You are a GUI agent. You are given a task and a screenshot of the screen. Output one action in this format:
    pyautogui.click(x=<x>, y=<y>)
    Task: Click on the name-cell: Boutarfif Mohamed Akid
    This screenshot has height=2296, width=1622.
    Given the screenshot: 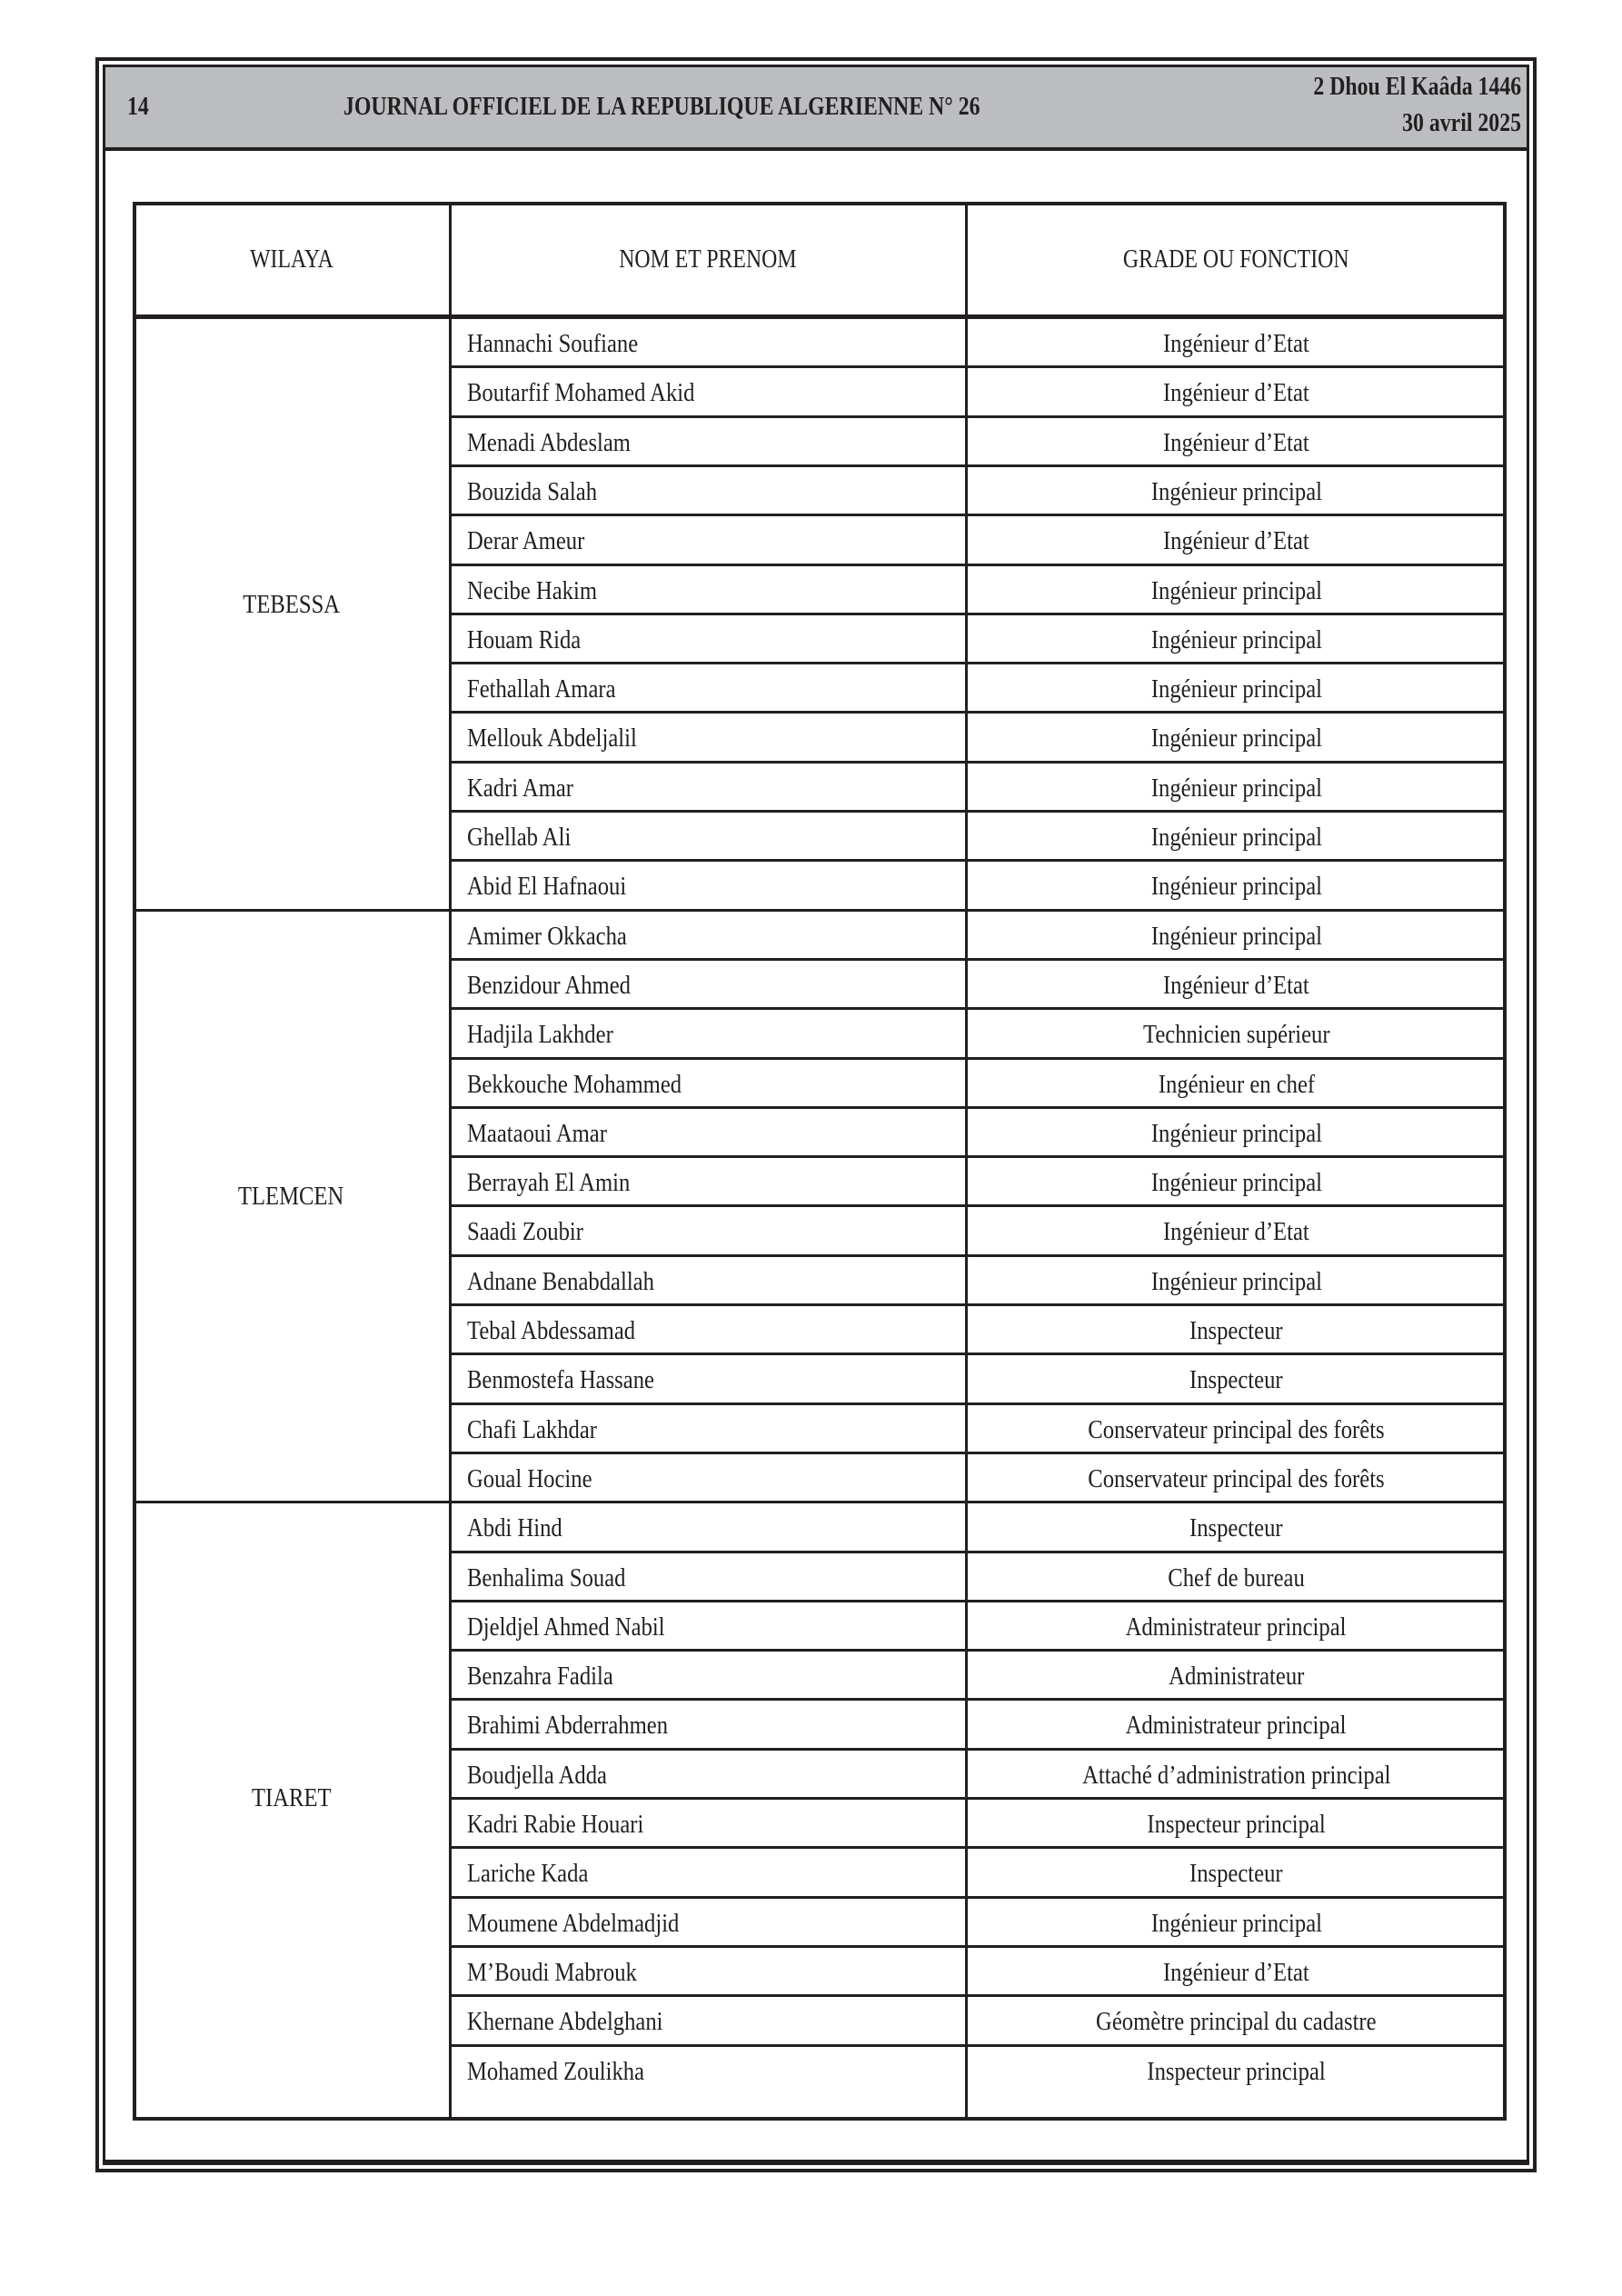 What is the action you would take?
    pyautogui.click(x=581, y=393)
    